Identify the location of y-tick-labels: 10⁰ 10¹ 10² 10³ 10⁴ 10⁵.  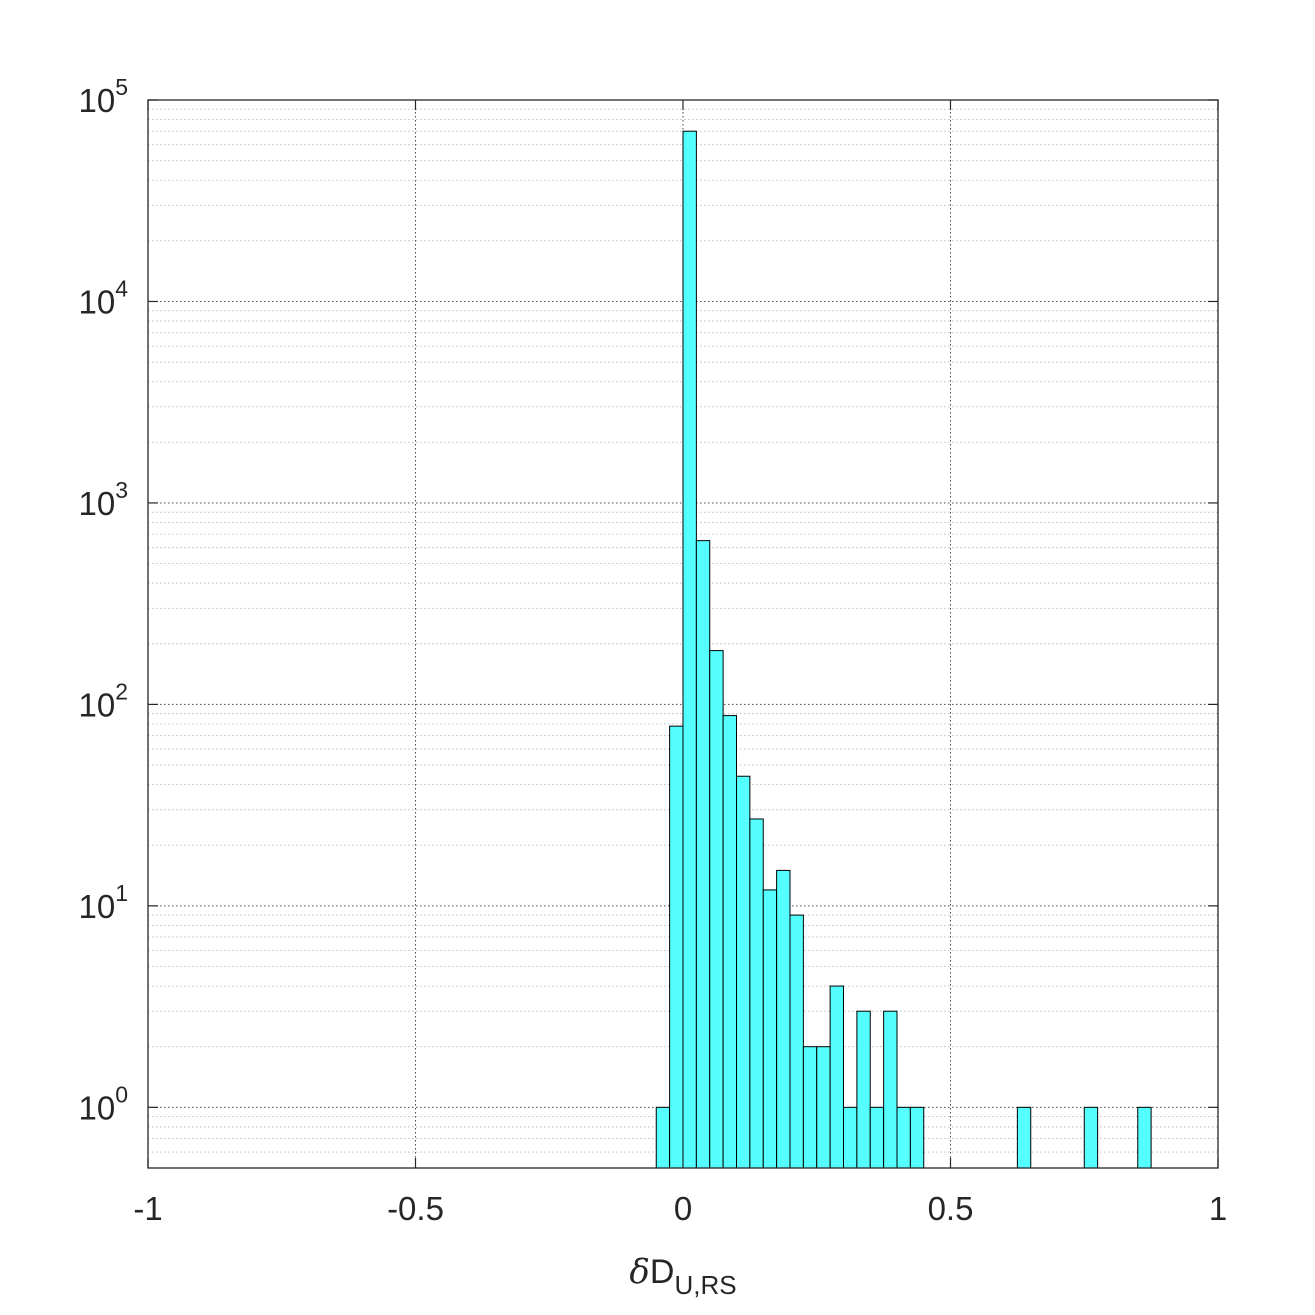
(103, 600).